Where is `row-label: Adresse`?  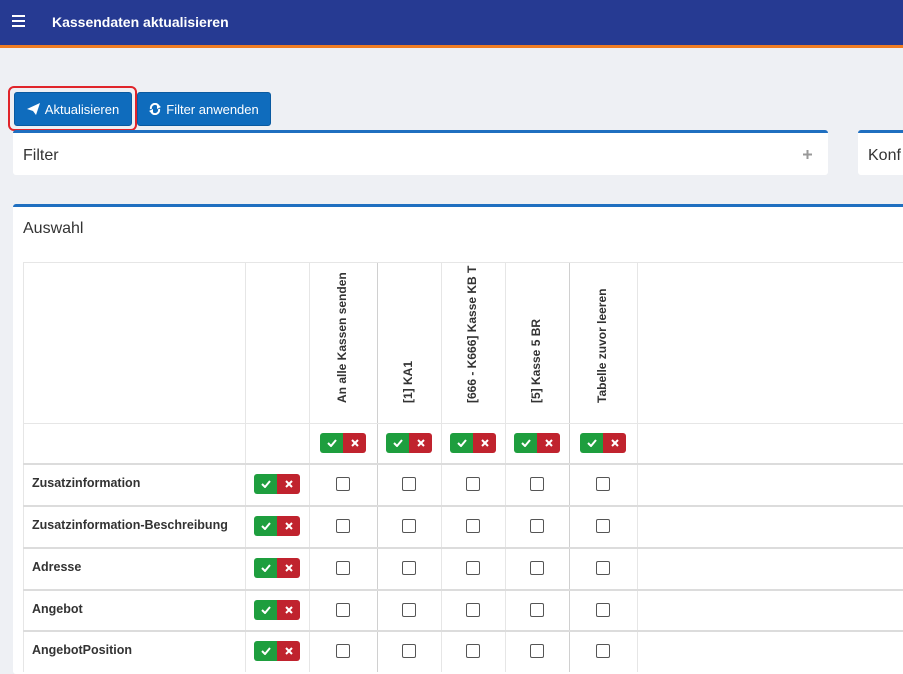 row-label: Adresse is located at coordinates (57, 567).